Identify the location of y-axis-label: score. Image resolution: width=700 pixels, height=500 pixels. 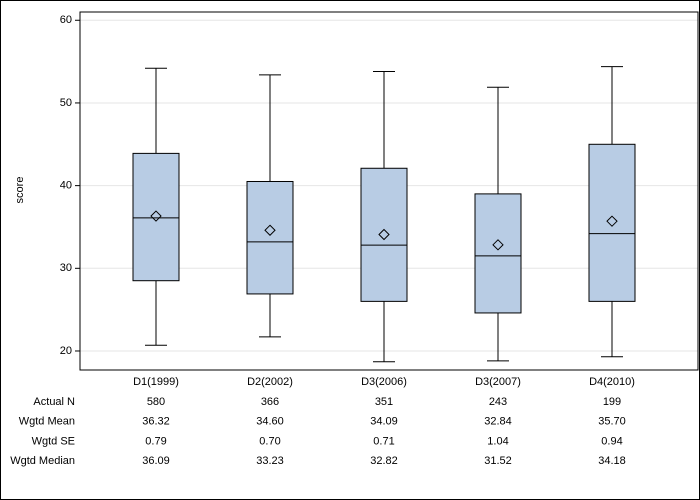
(20, 190).